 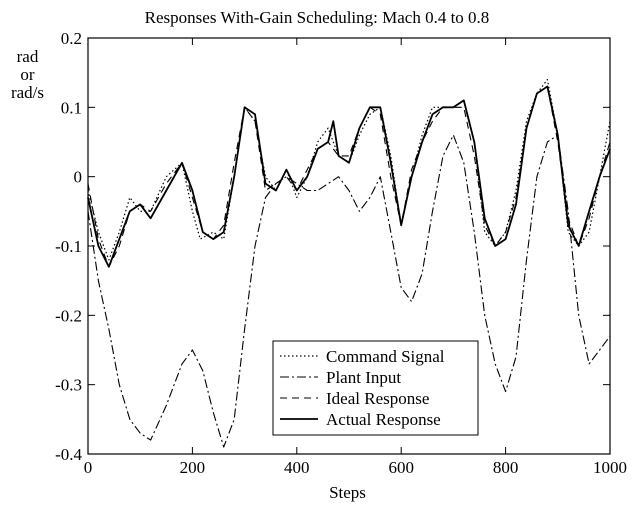 What do you see at coordinates (385, 356) in the screenshot?
I see `legend-label-command-signal: Command Signal` at bounding box center [385, 356].